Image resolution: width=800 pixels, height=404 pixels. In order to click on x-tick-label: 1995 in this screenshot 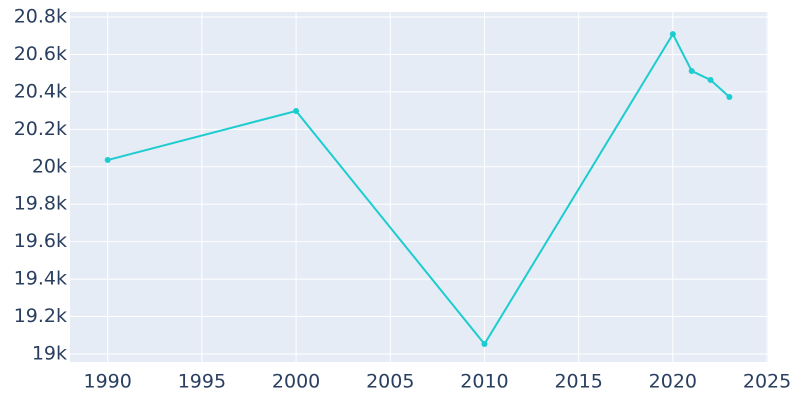, I will do `click(202, 382)`.